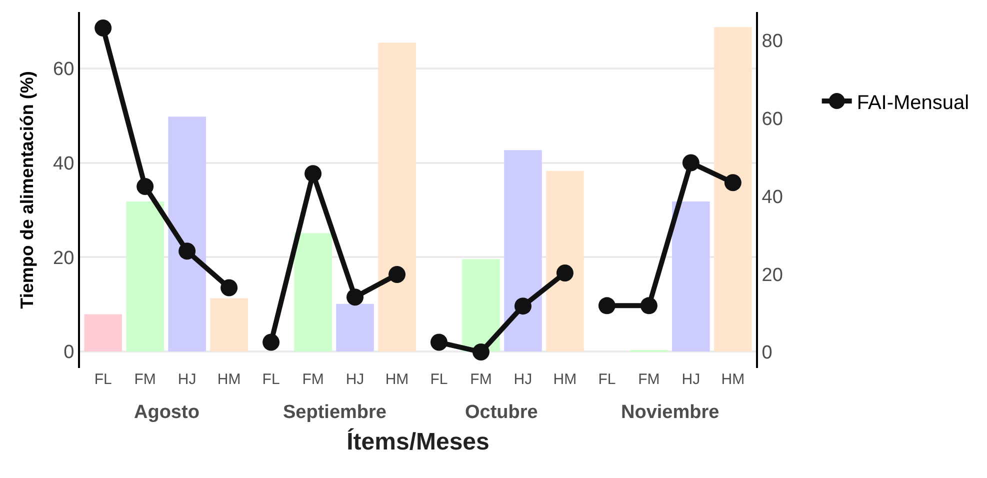 The image size is (987, 478). Describe the element at coordinates (501, 412) in the screenshot. I see `text: Octubre` at that location.